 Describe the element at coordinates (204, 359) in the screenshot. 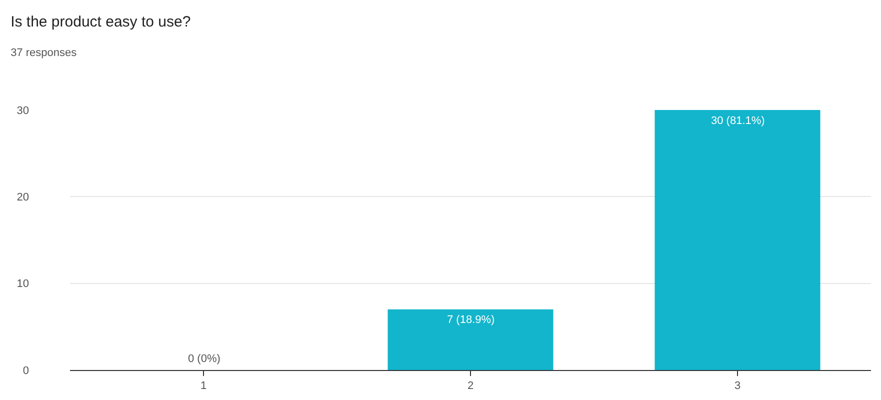

I see `data-label: 0 (0%)` at that location.